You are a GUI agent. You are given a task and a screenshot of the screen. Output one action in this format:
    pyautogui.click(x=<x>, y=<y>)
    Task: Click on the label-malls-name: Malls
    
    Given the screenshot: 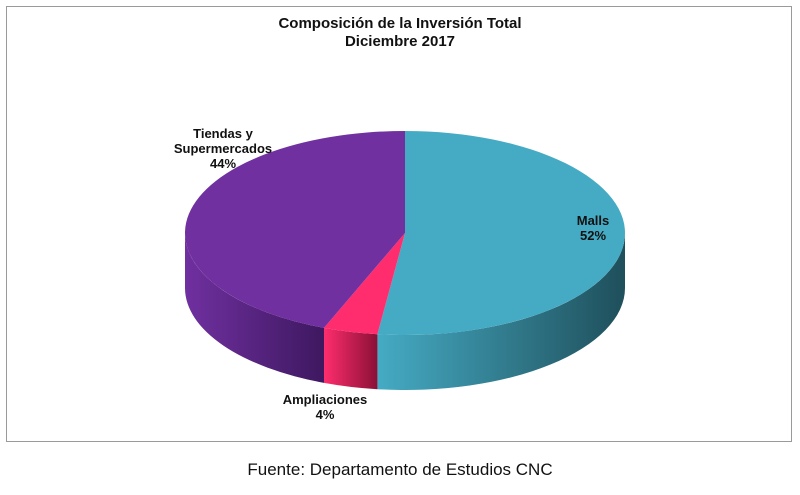 What is the action you would take?
    pyautogui.click(x=593, y=220)
    